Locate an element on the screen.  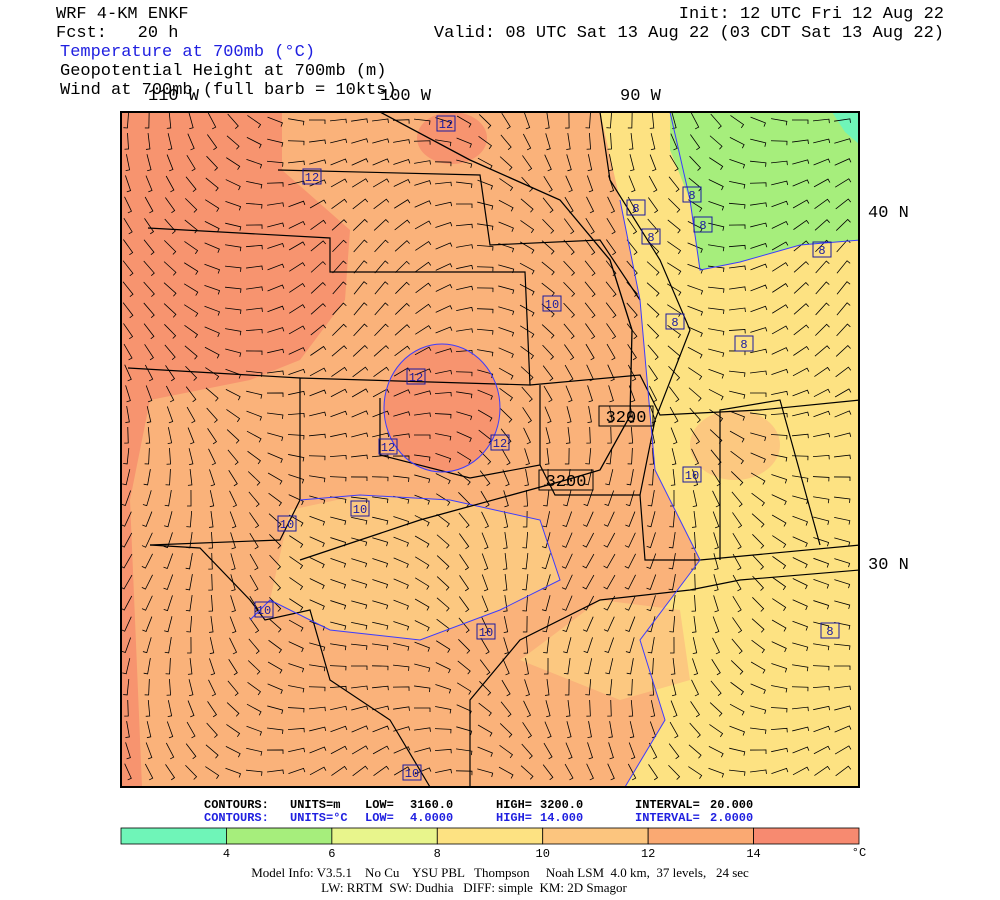
colorbar-bin is located at coordinates (279, 836).